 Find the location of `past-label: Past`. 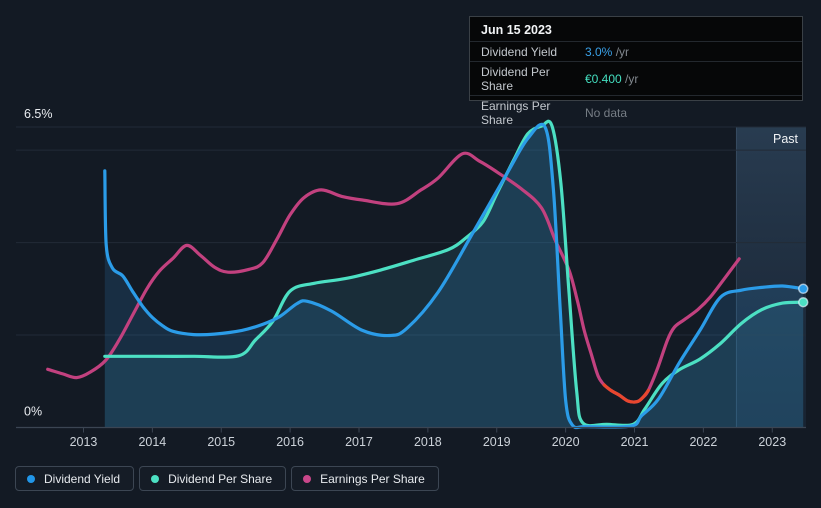

past-label: Past is located at coordinates (786, 139).